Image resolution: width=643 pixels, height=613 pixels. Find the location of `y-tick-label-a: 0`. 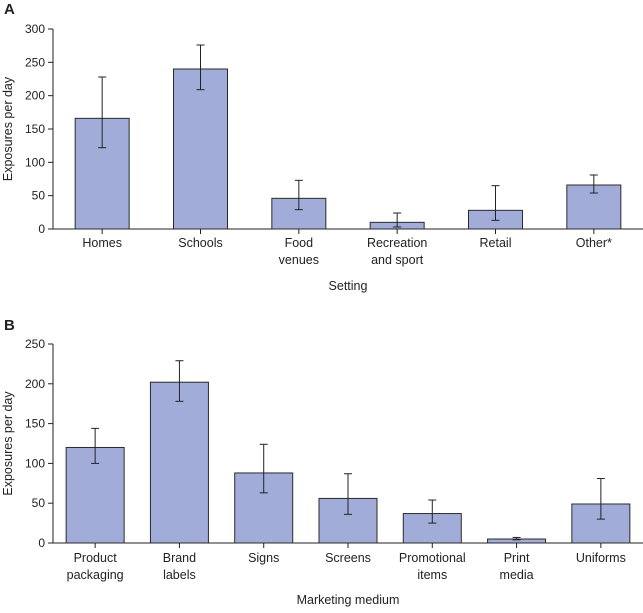

y-tick-label-a: 0 is located at coordinates (41, 229).